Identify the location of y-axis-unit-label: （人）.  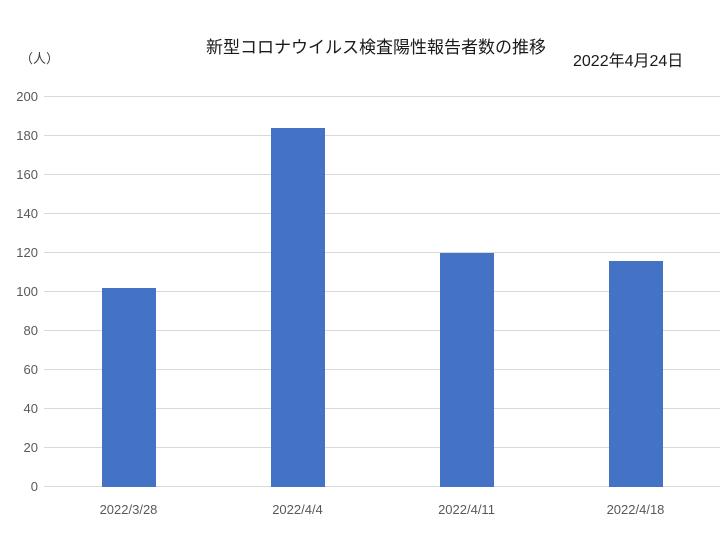
(40, 58).